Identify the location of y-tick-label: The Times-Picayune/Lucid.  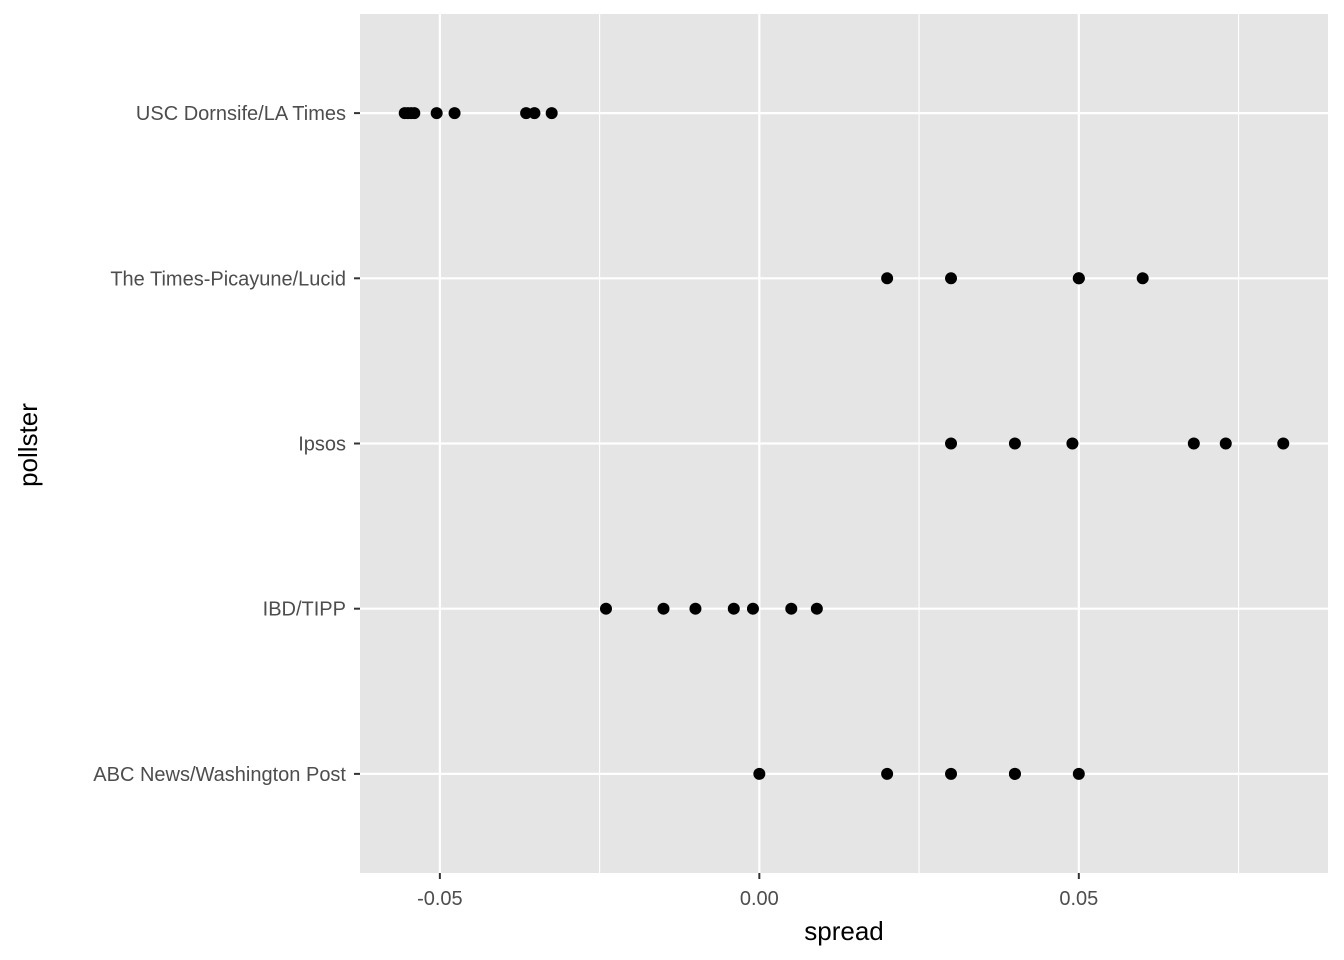
(228, 279).